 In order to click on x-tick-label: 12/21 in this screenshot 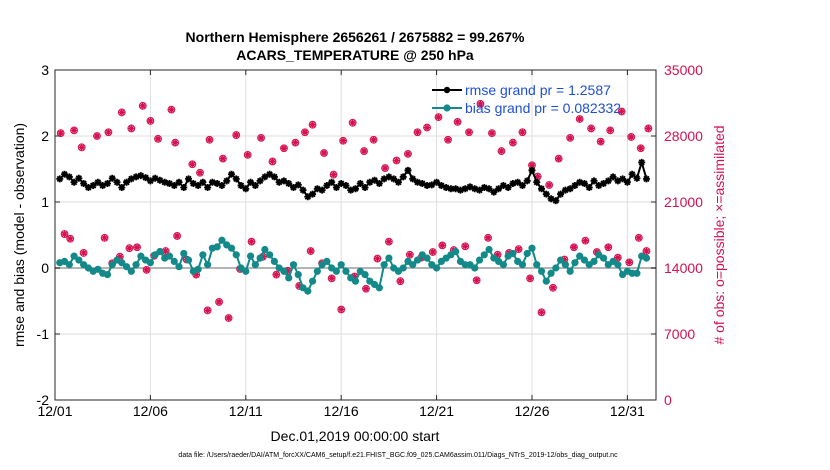, I will do `click(436, 411)`.